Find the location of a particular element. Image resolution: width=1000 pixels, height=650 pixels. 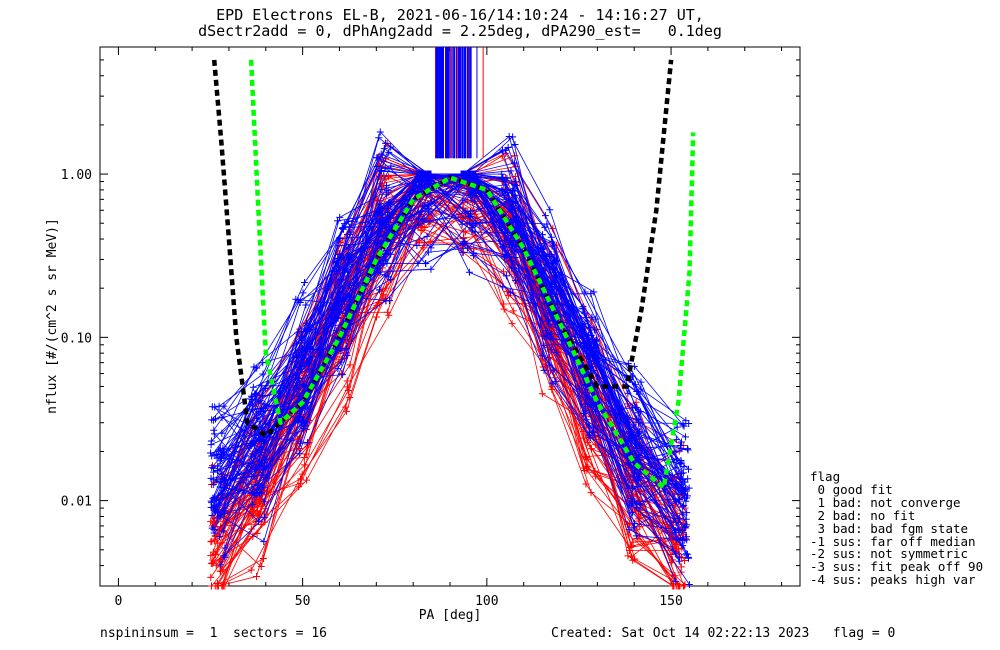

legend-item: -2 sus: not symmetric is located at coordinates (889, 554).